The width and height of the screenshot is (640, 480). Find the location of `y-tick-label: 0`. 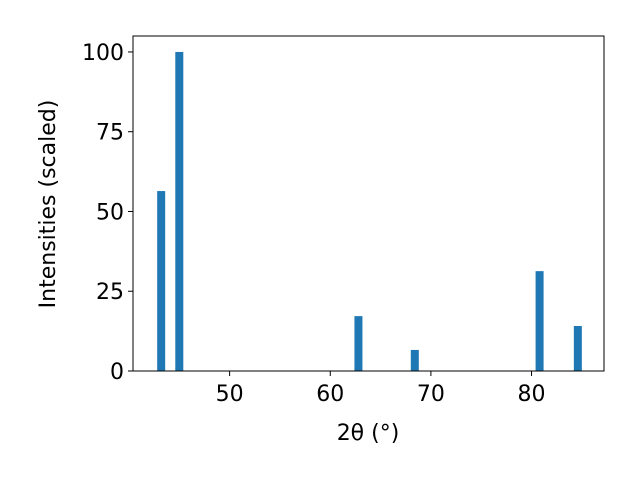

y-tick-label: 0 is located at coordinates (117, 372).